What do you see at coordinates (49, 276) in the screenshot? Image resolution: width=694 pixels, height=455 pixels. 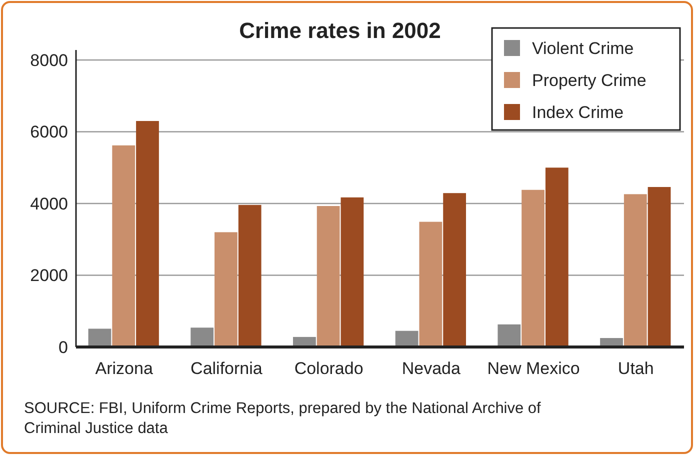 I see `y-tick-label: 2000` at bounding box center [49, 276].